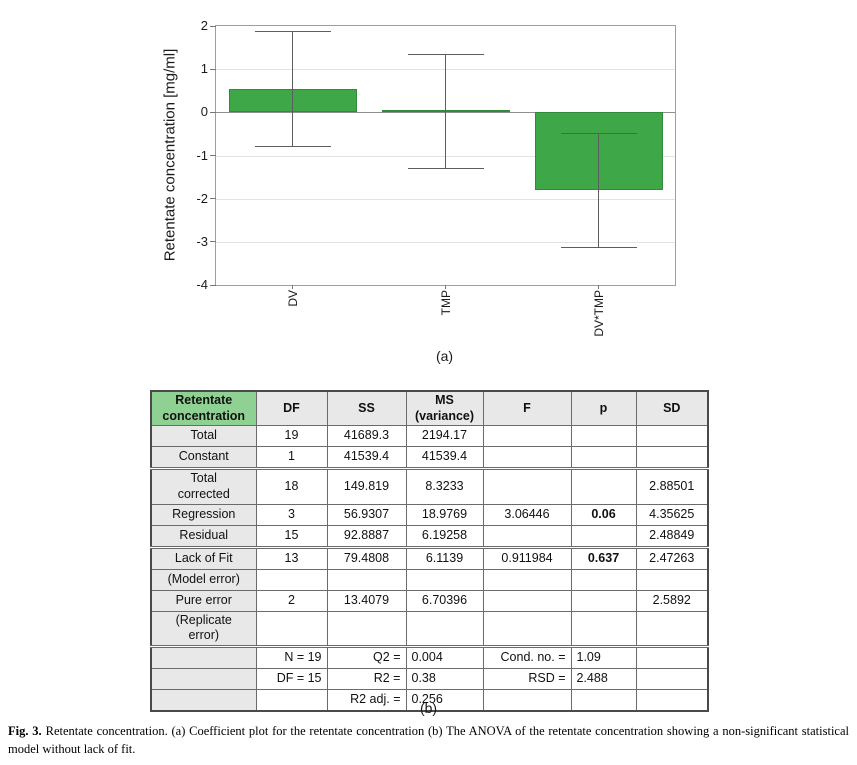 The height and width of the screenshot is (765, 857). I want to click on table-cell: 15, so click(291, 536).